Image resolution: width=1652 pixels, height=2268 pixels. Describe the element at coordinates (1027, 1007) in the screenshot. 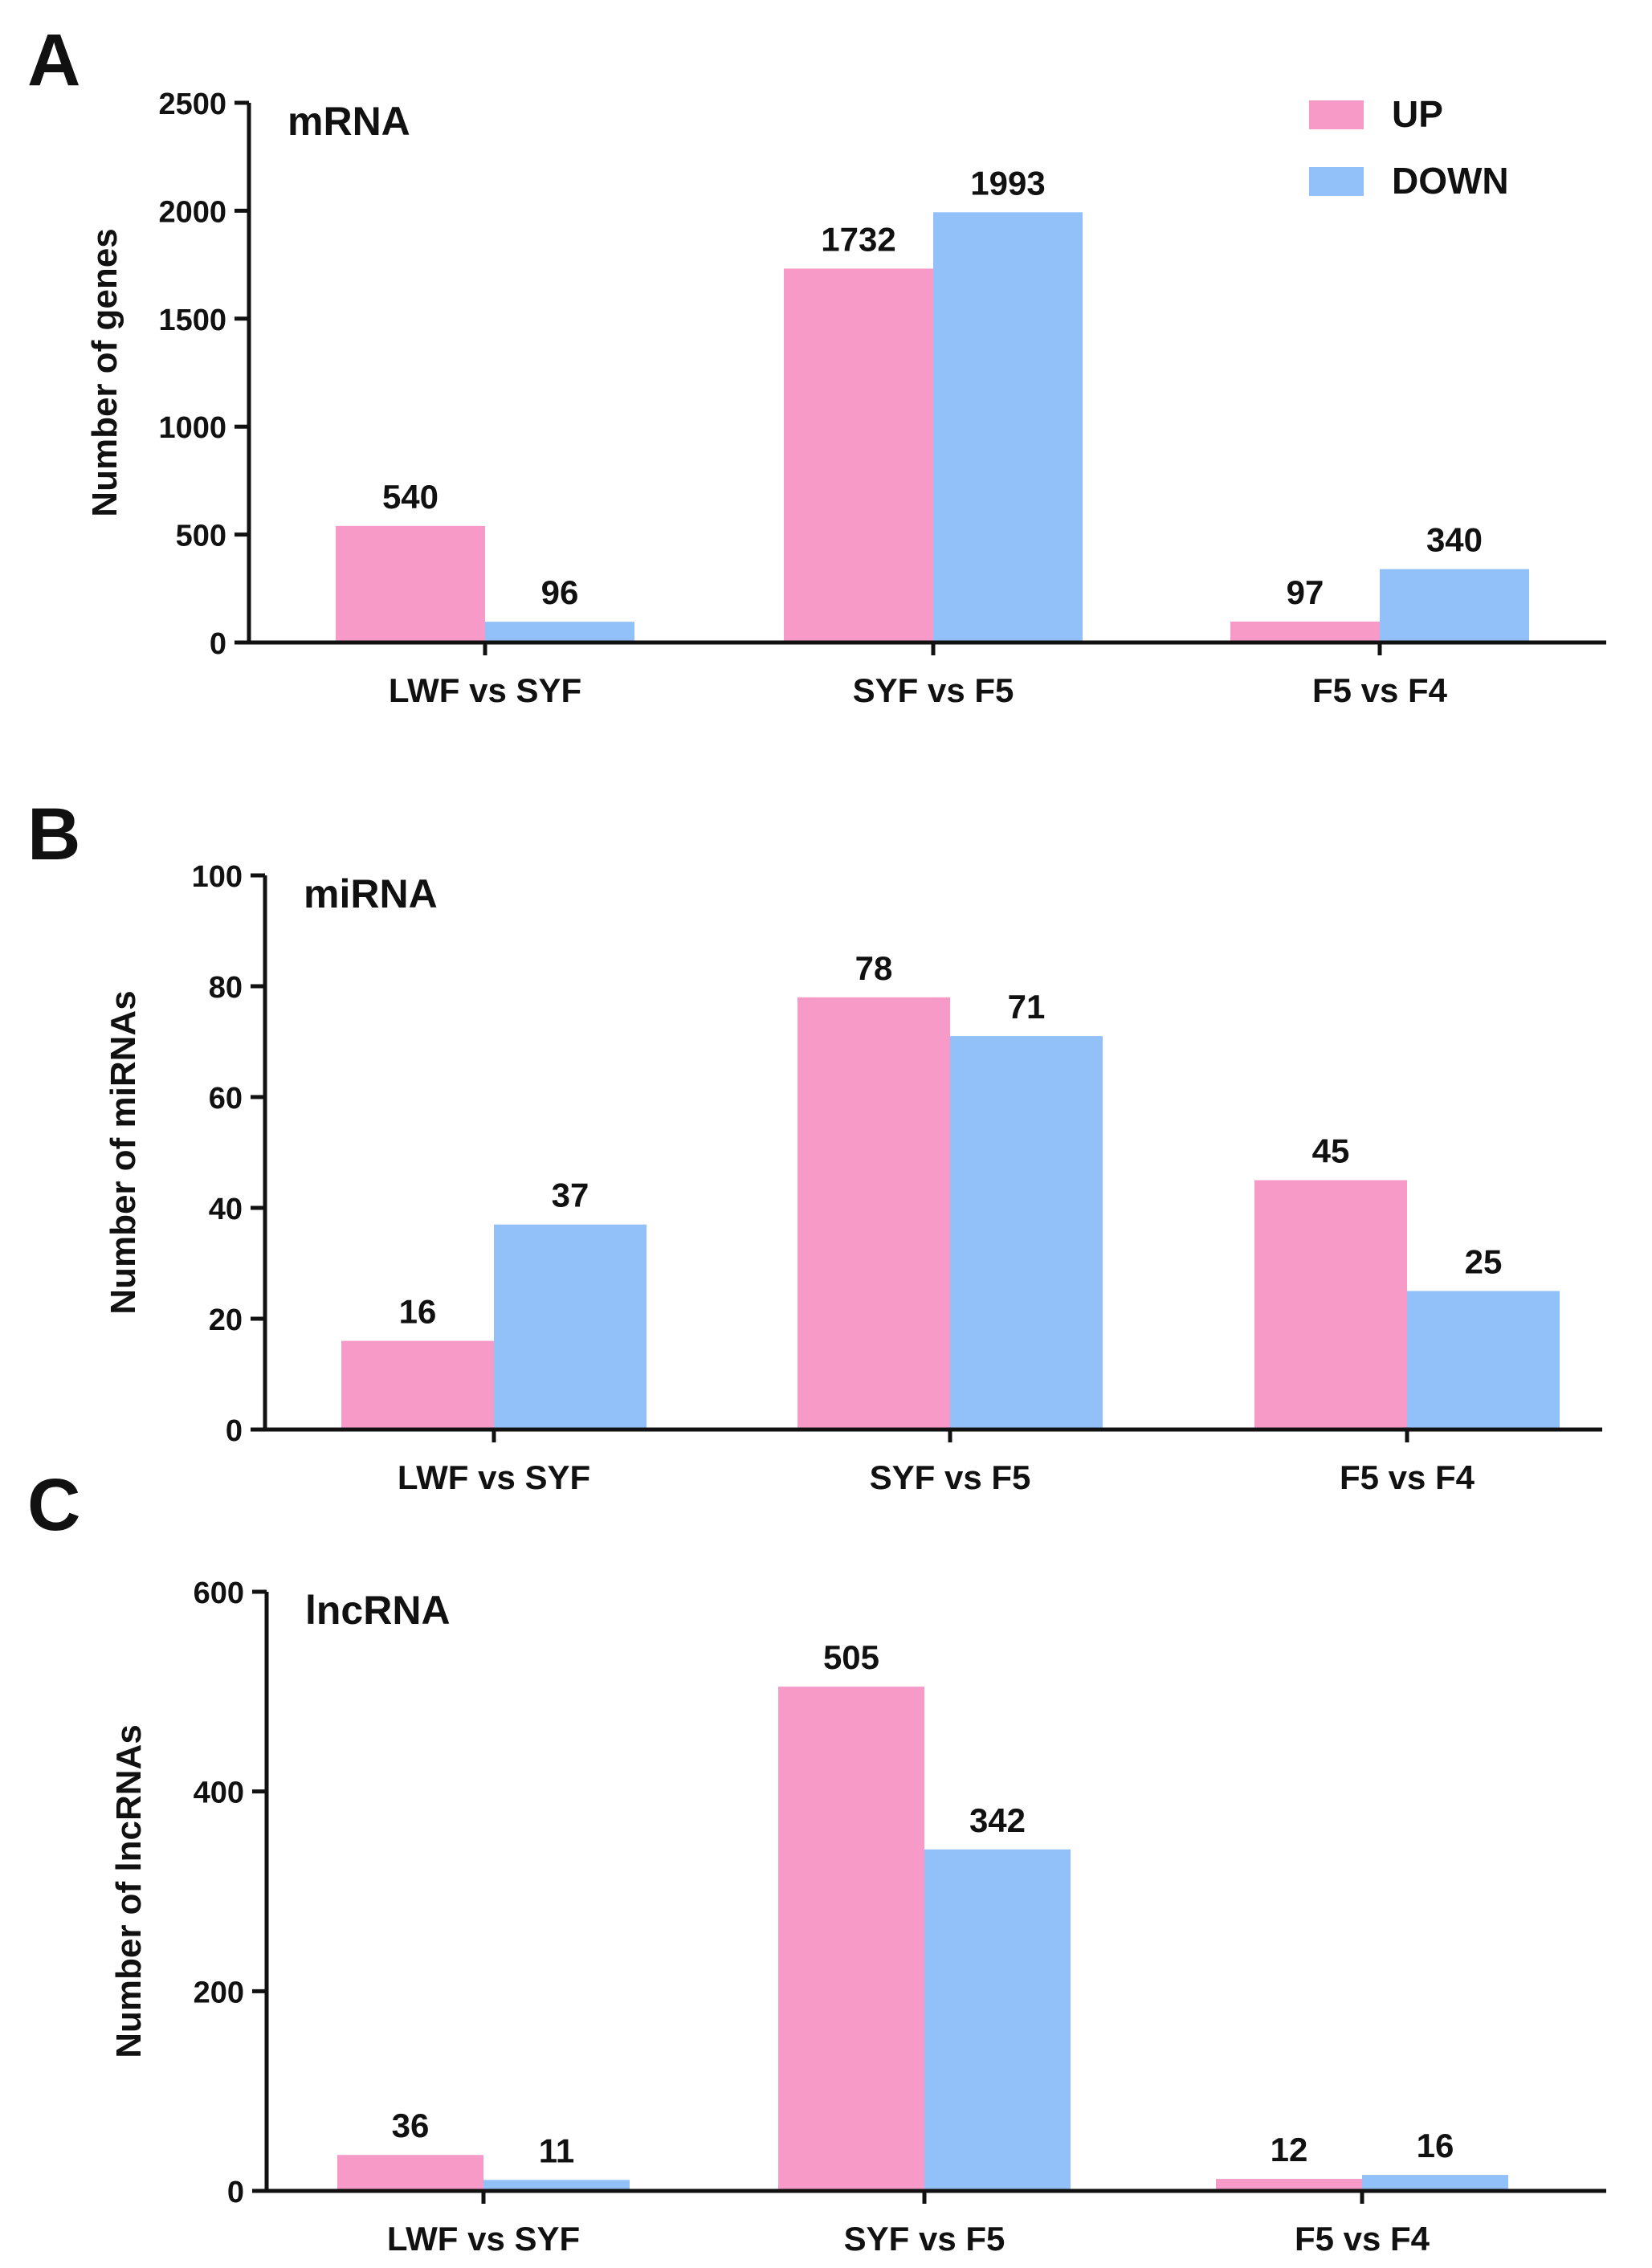

I see `data-label: 71` at that location.